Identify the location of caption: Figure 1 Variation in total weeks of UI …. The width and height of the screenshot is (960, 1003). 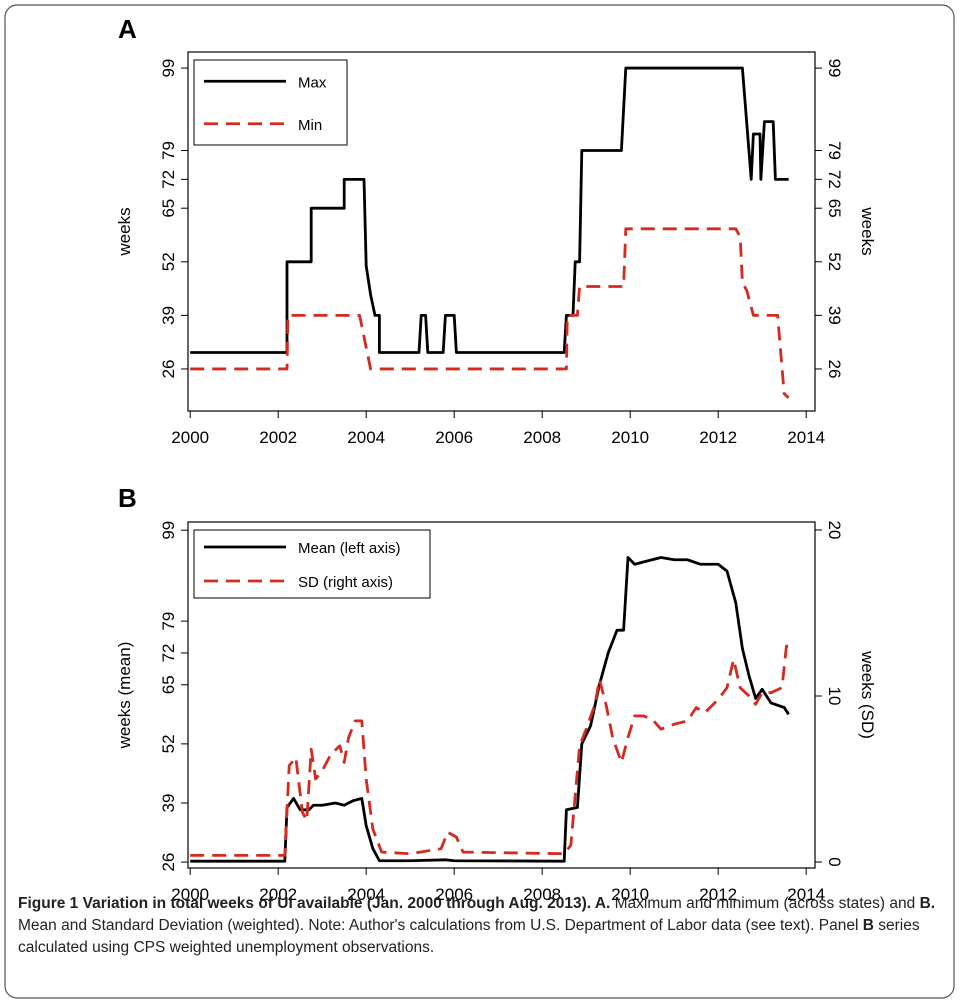
(483, 926).